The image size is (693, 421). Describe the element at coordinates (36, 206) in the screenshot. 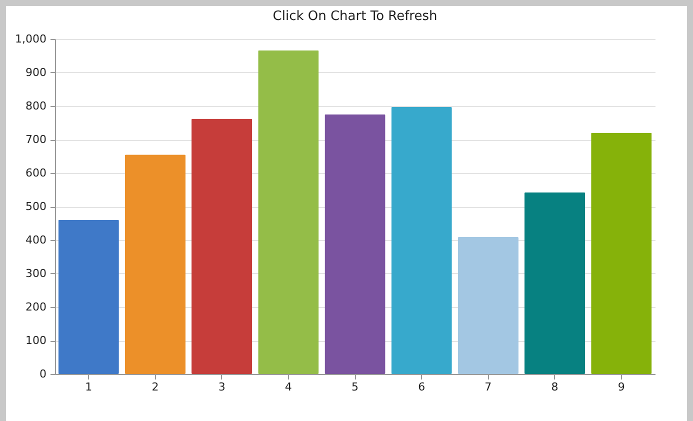

I see `y-tick-label: 500` at that location.